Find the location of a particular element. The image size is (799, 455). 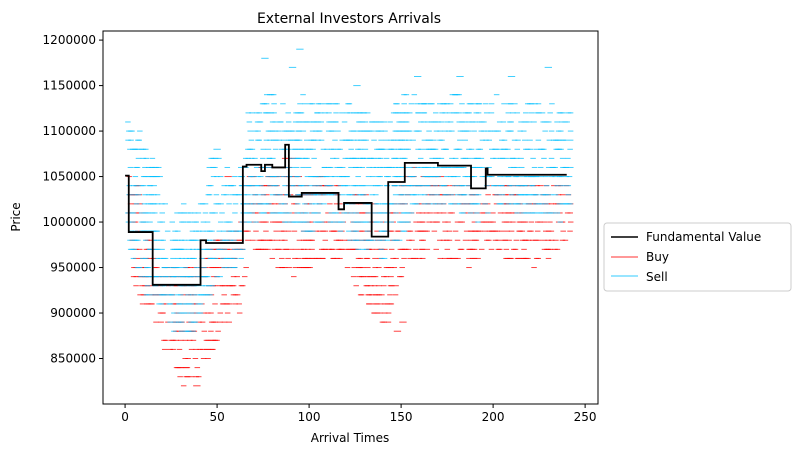

x-tick-label: 50 is located at coordinates (216, 417).